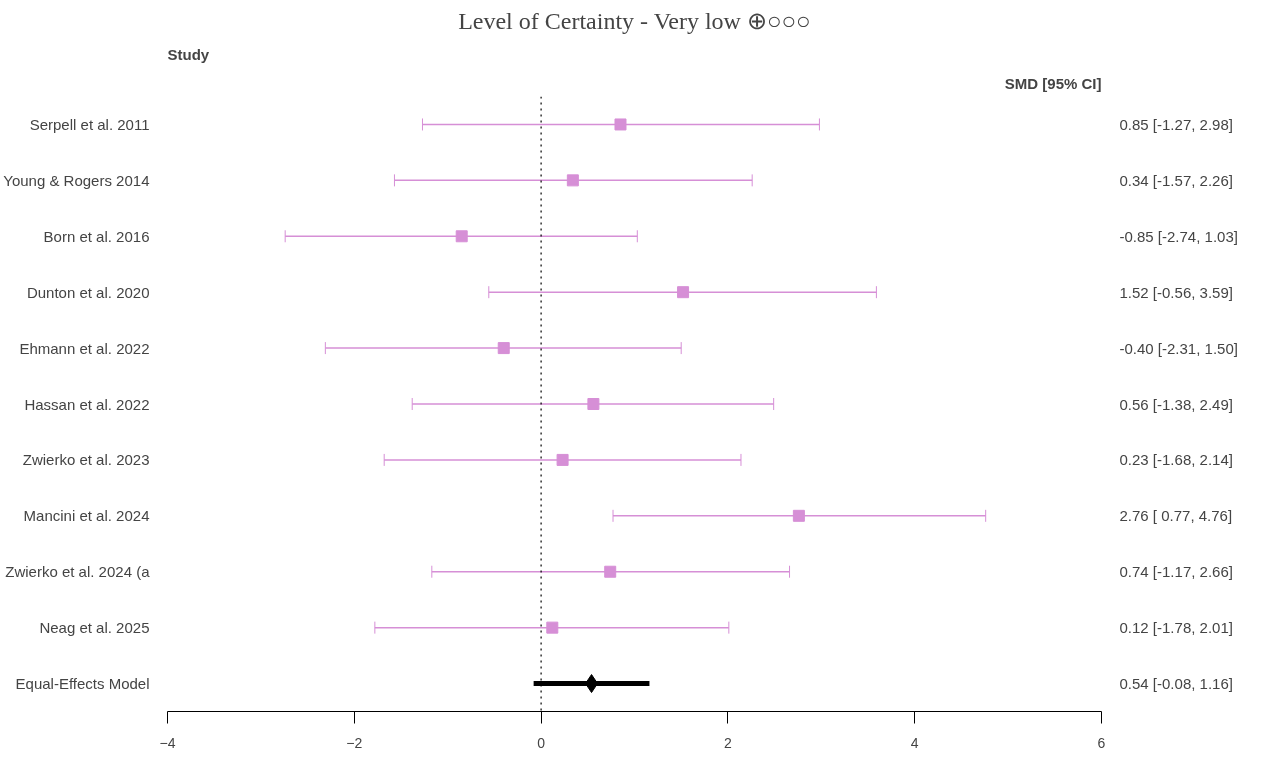  Describe the element at coordinates (78, 572) in the screenshot. I see `y-tick-label: Zwierko et al. 2024 (a` at that location.